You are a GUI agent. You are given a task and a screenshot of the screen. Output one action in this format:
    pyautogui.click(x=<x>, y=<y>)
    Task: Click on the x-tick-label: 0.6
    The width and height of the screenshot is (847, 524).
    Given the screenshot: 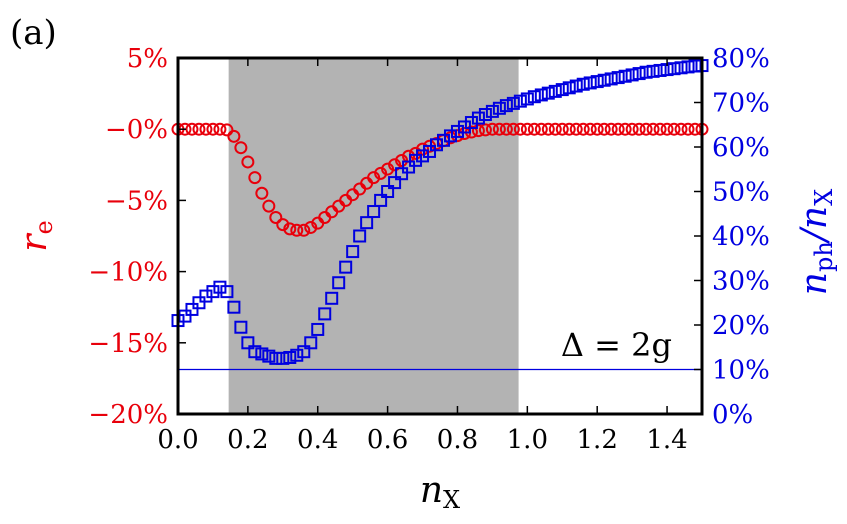 What is the action you would take?
    pyautogui.click(x=387, y=440)
    